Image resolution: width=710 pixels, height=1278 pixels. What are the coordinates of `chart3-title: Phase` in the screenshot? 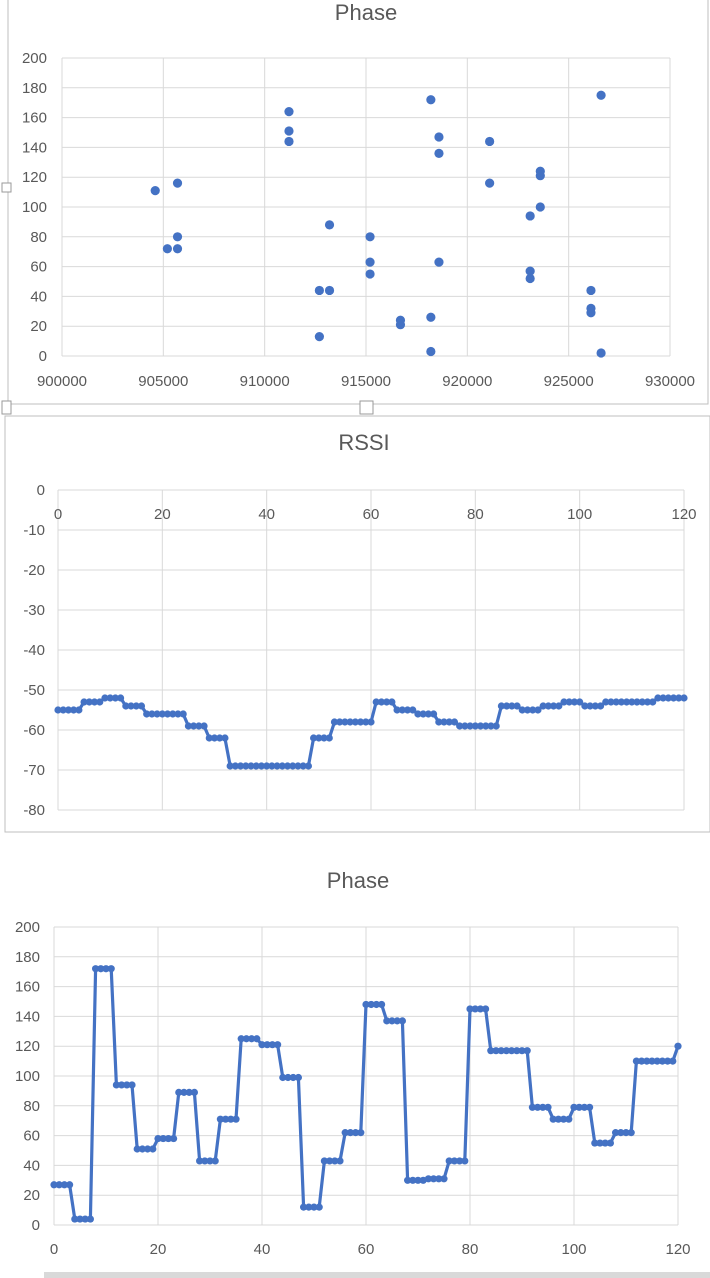 It's located at (358, 880).